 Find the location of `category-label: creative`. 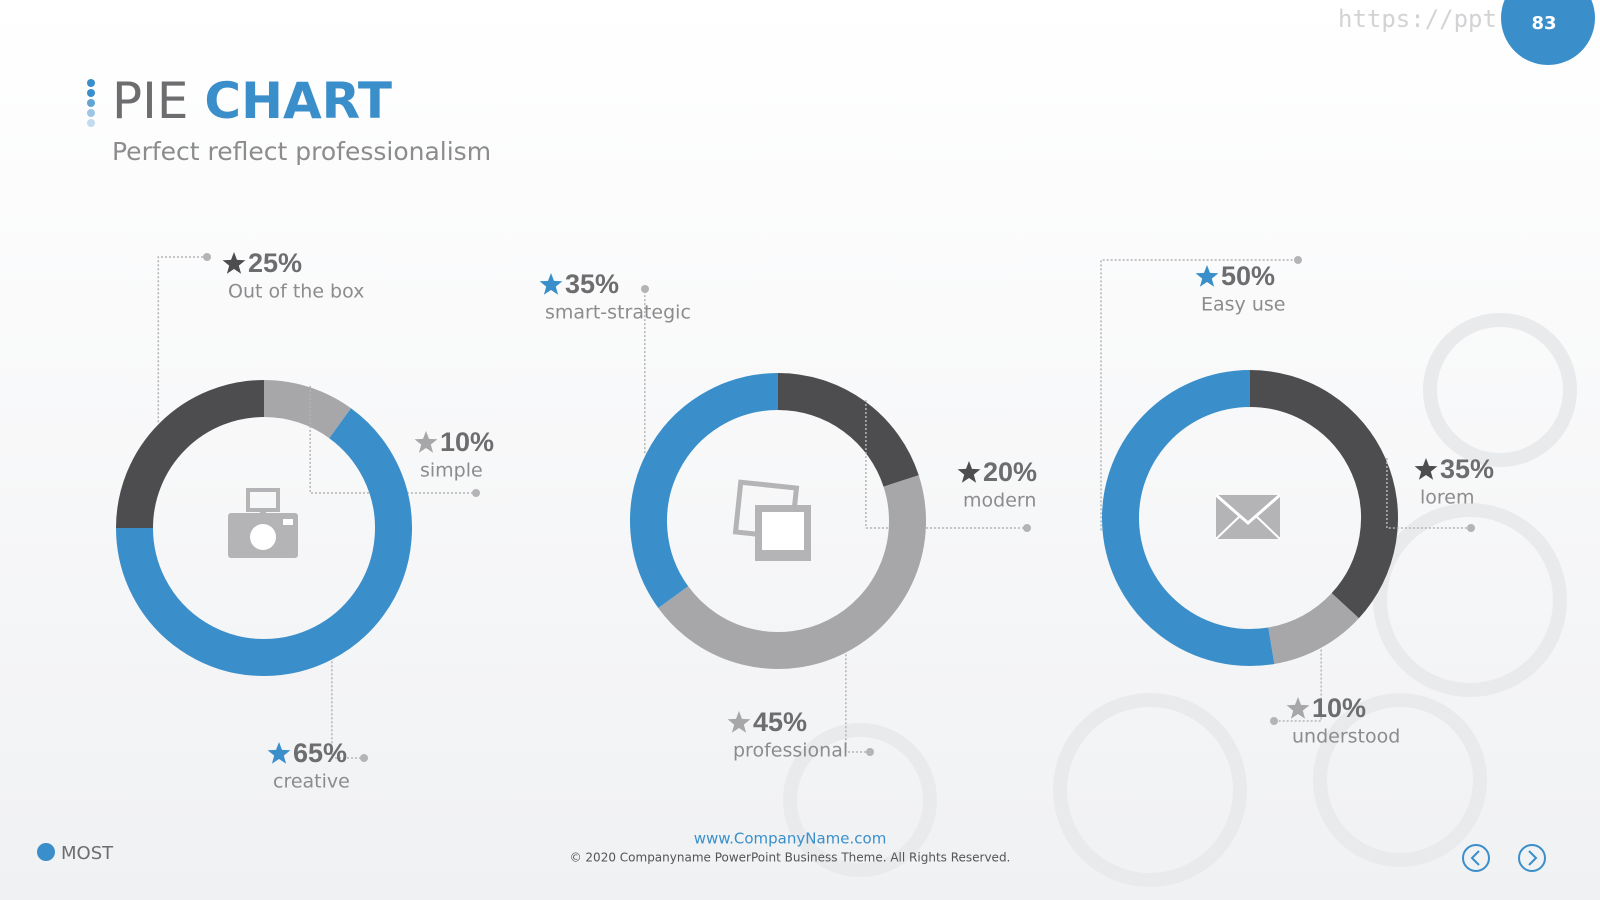

category-label: creative is located at coordinates (311, 782).